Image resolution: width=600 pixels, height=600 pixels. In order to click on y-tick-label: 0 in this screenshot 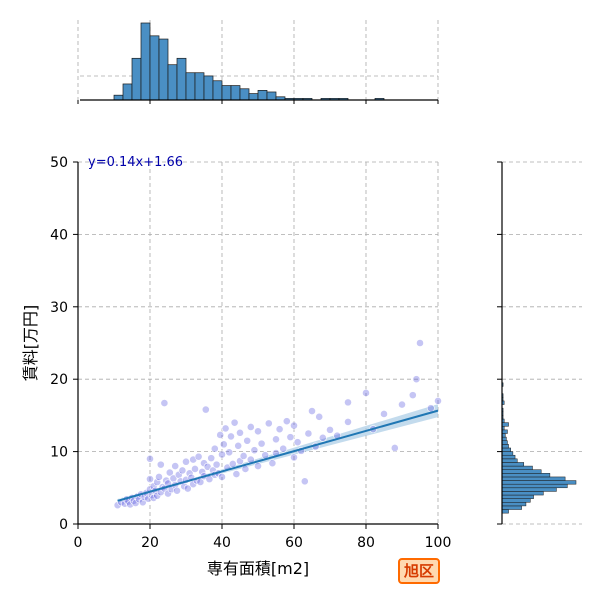, I will do `click(63, 525)`.